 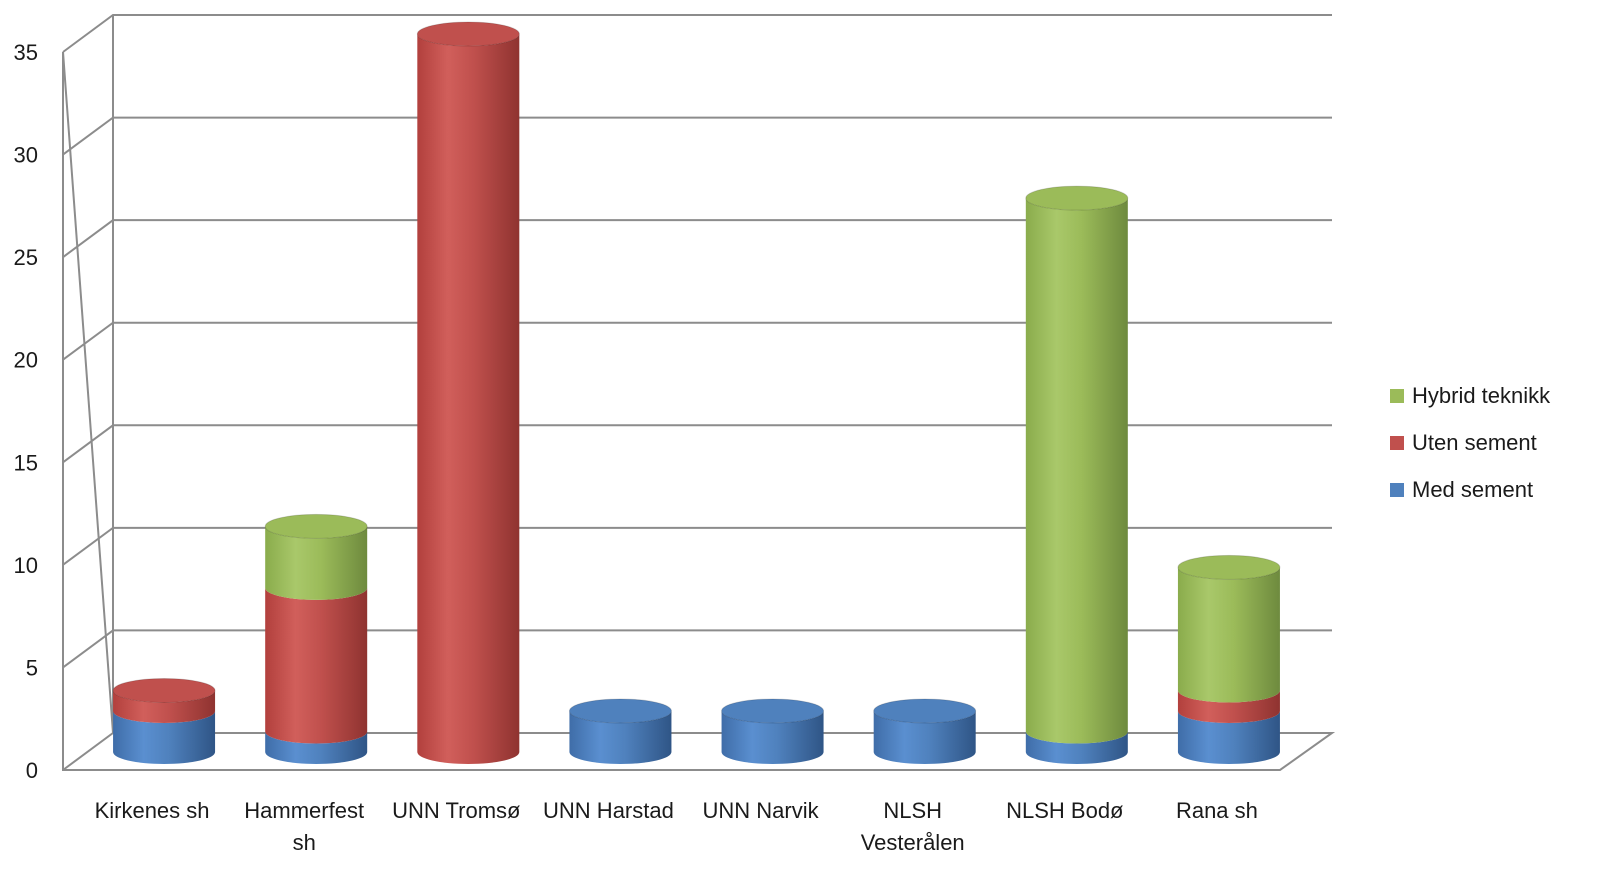 I want to click on y-tick-label: 15, so click(x=26, y=462).